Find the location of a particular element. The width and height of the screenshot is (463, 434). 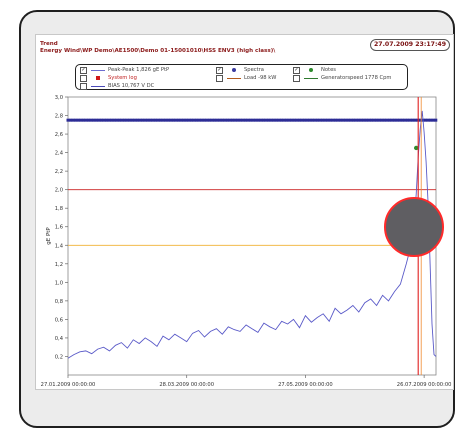

legend-item-generatorspeed: Generatorspeed 1778 Cpm is located at coordinates (342, 78).